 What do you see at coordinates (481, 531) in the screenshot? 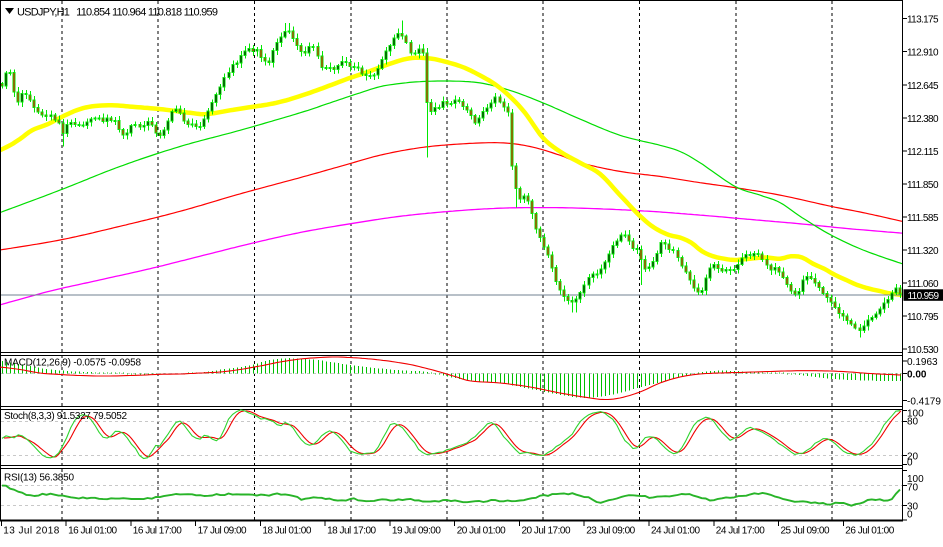
I see `svg-text: 20 Jul 01:00` at bounding box center [481, 531].